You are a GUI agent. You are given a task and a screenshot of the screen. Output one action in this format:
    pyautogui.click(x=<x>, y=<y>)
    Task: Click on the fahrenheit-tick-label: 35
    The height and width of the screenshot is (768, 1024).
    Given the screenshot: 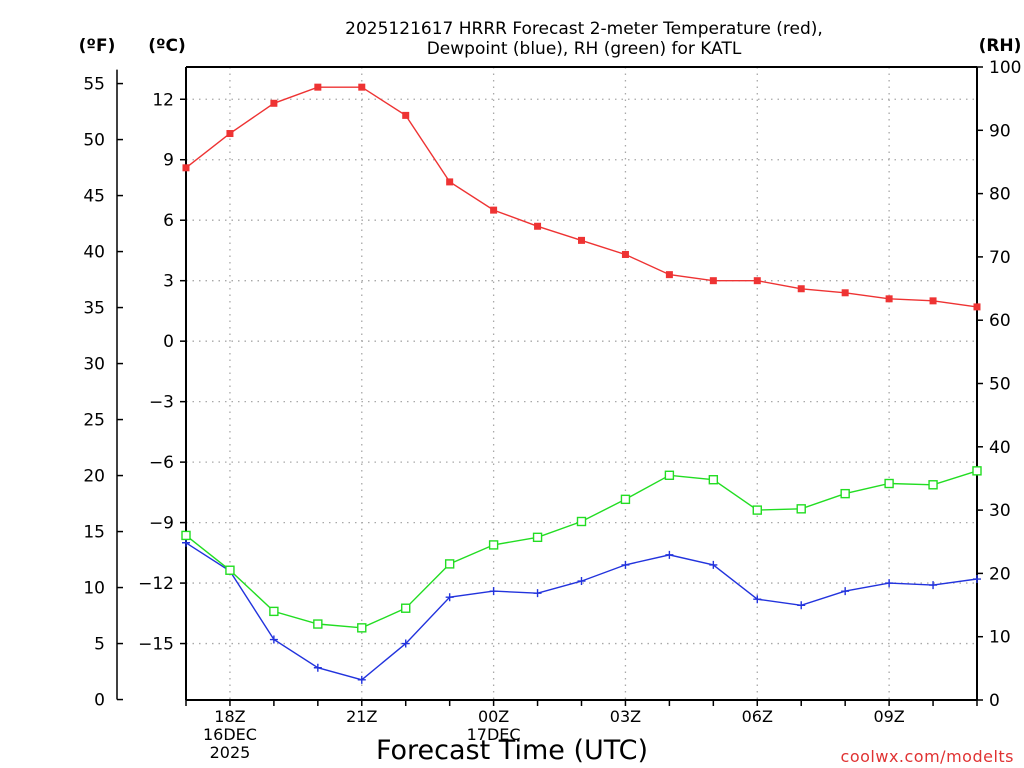 What is the action you would take?
    pyautogui.click(x=94, y=309)
    